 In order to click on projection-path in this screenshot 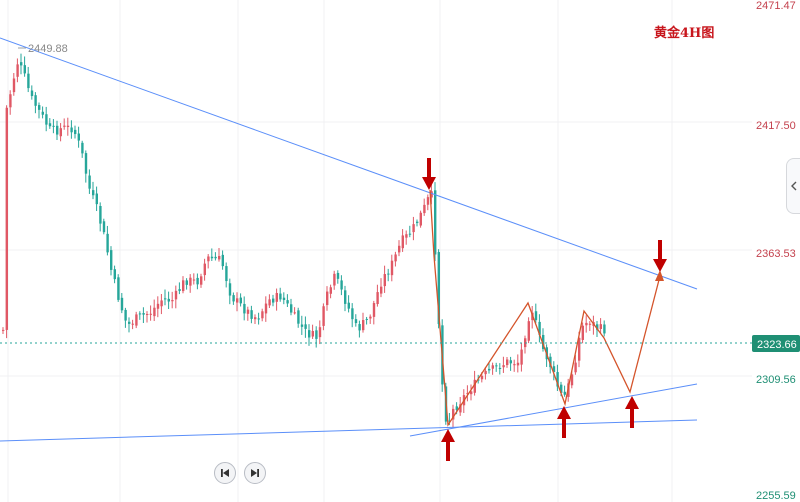, I will do `click(546, 308)`.